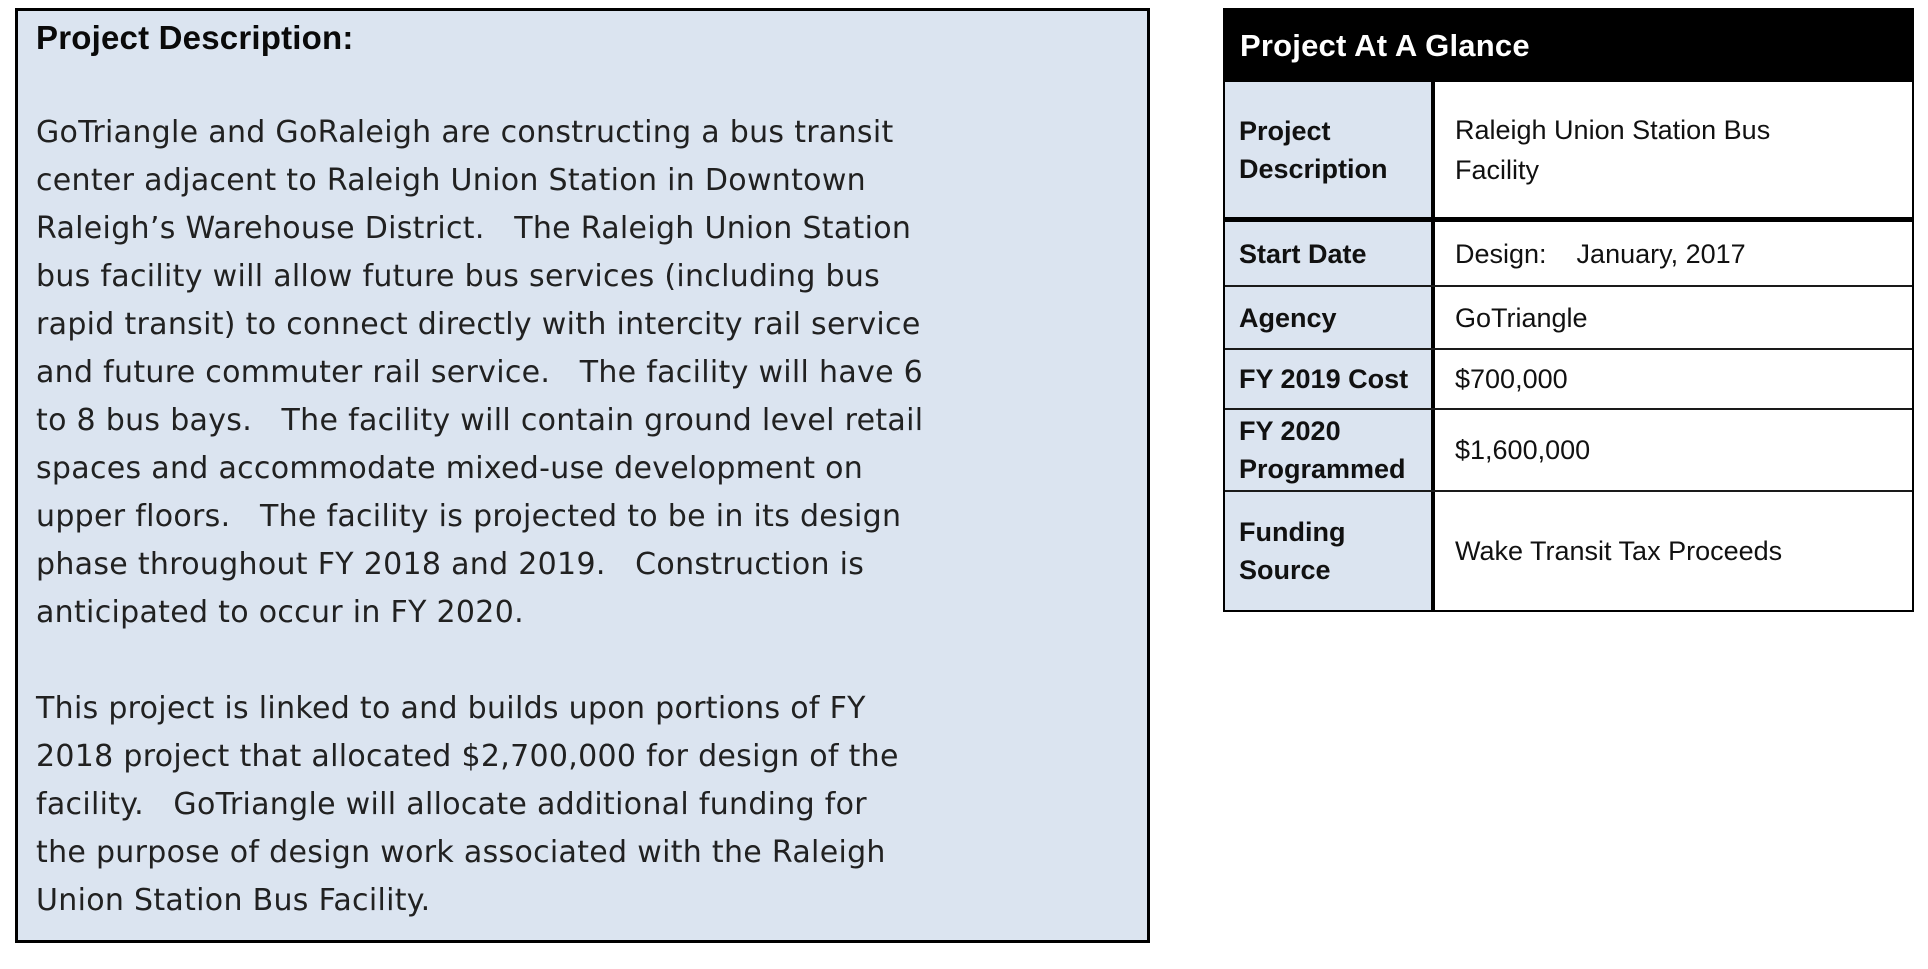 The height and width of the screenshot is (969, 1928). I want to click on table-row: FY 2019 Cost $700,000, so click(1568, 380).